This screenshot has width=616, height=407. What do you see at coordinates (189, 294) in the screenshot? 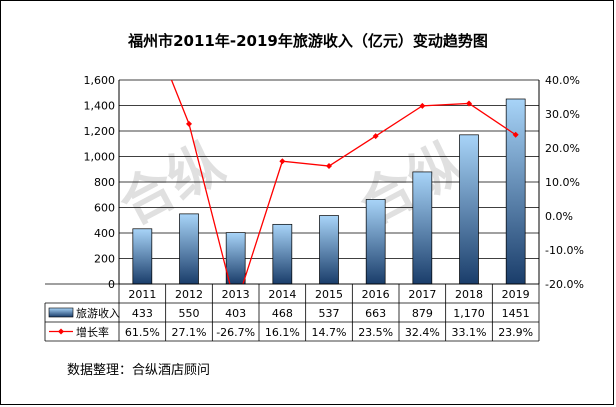
I see `category-label-2012: 2012` at bounding box center [189, 294].